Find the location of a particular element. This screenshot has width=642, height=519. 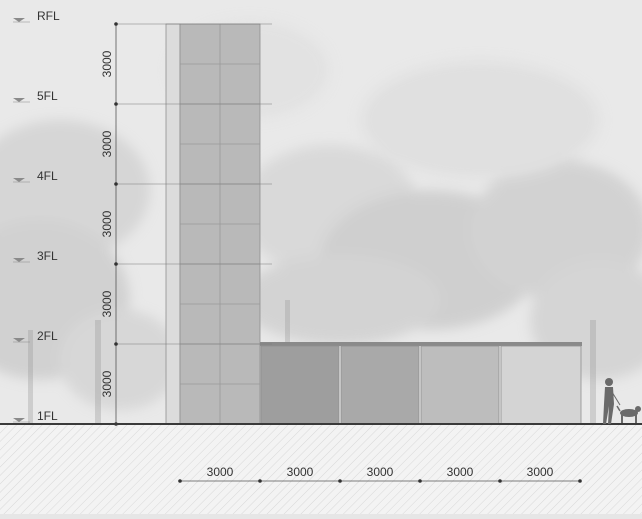

floor-level-label: 1FL is located at coordinates (47, 416).